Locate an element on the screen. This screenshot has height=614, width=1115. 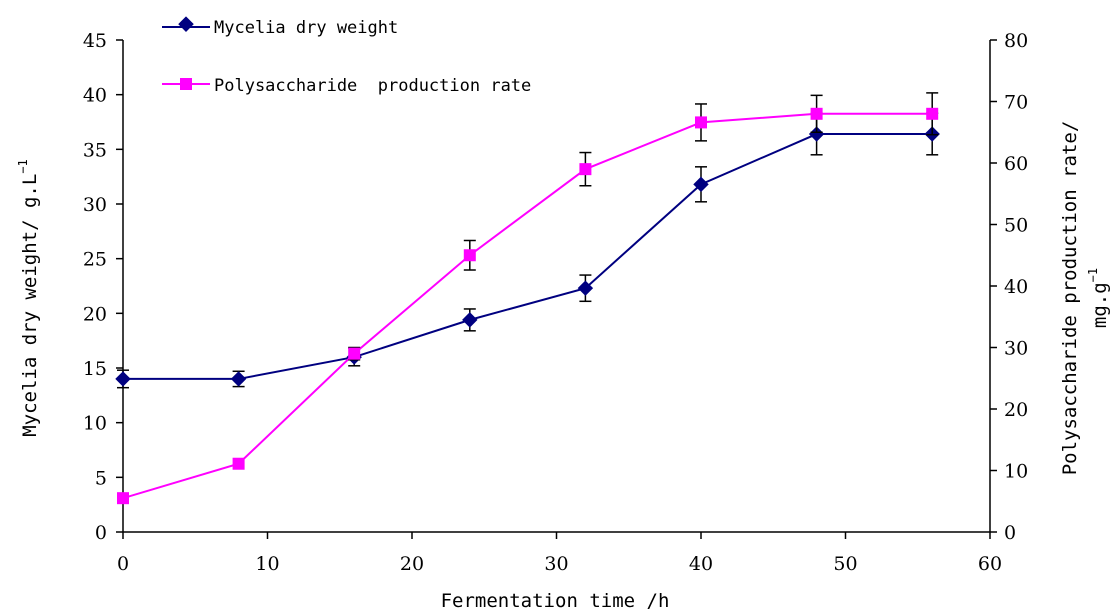
x-tick-label: 50 is located at coordinates (845, 564).